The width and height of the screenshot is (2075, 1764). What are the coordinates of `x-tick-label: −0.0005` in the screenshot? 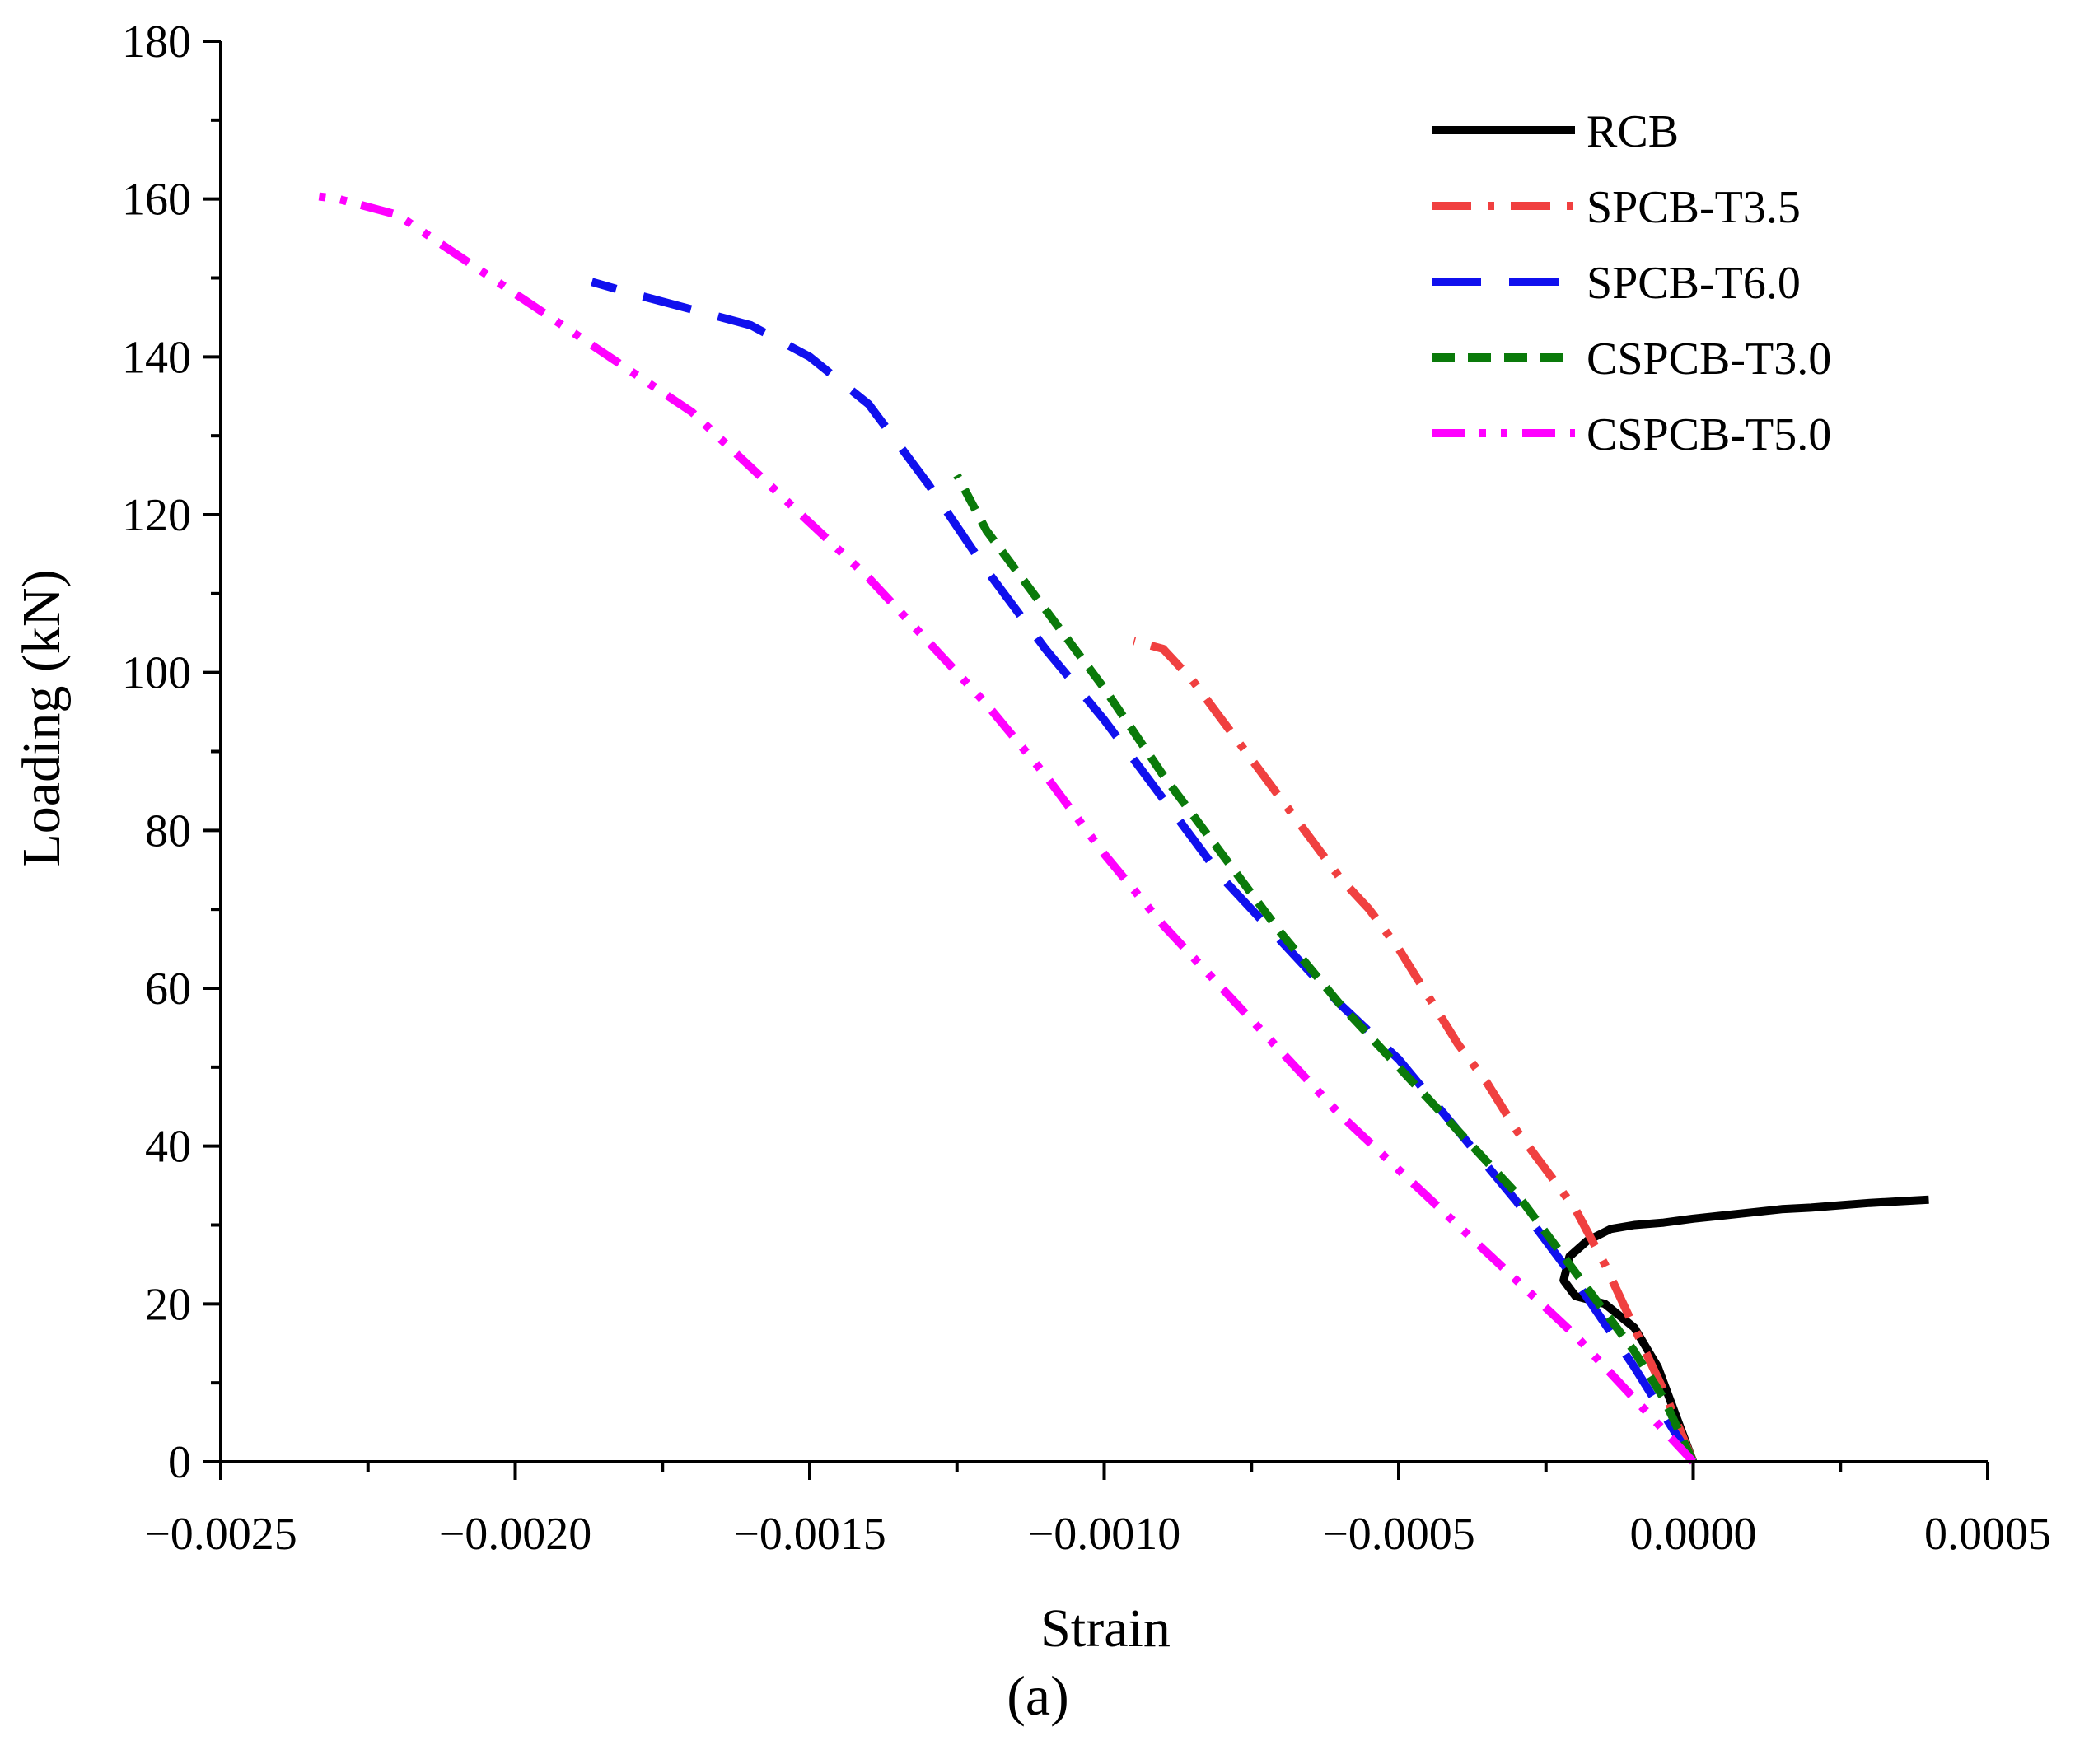 It's located at (1398, 1534).